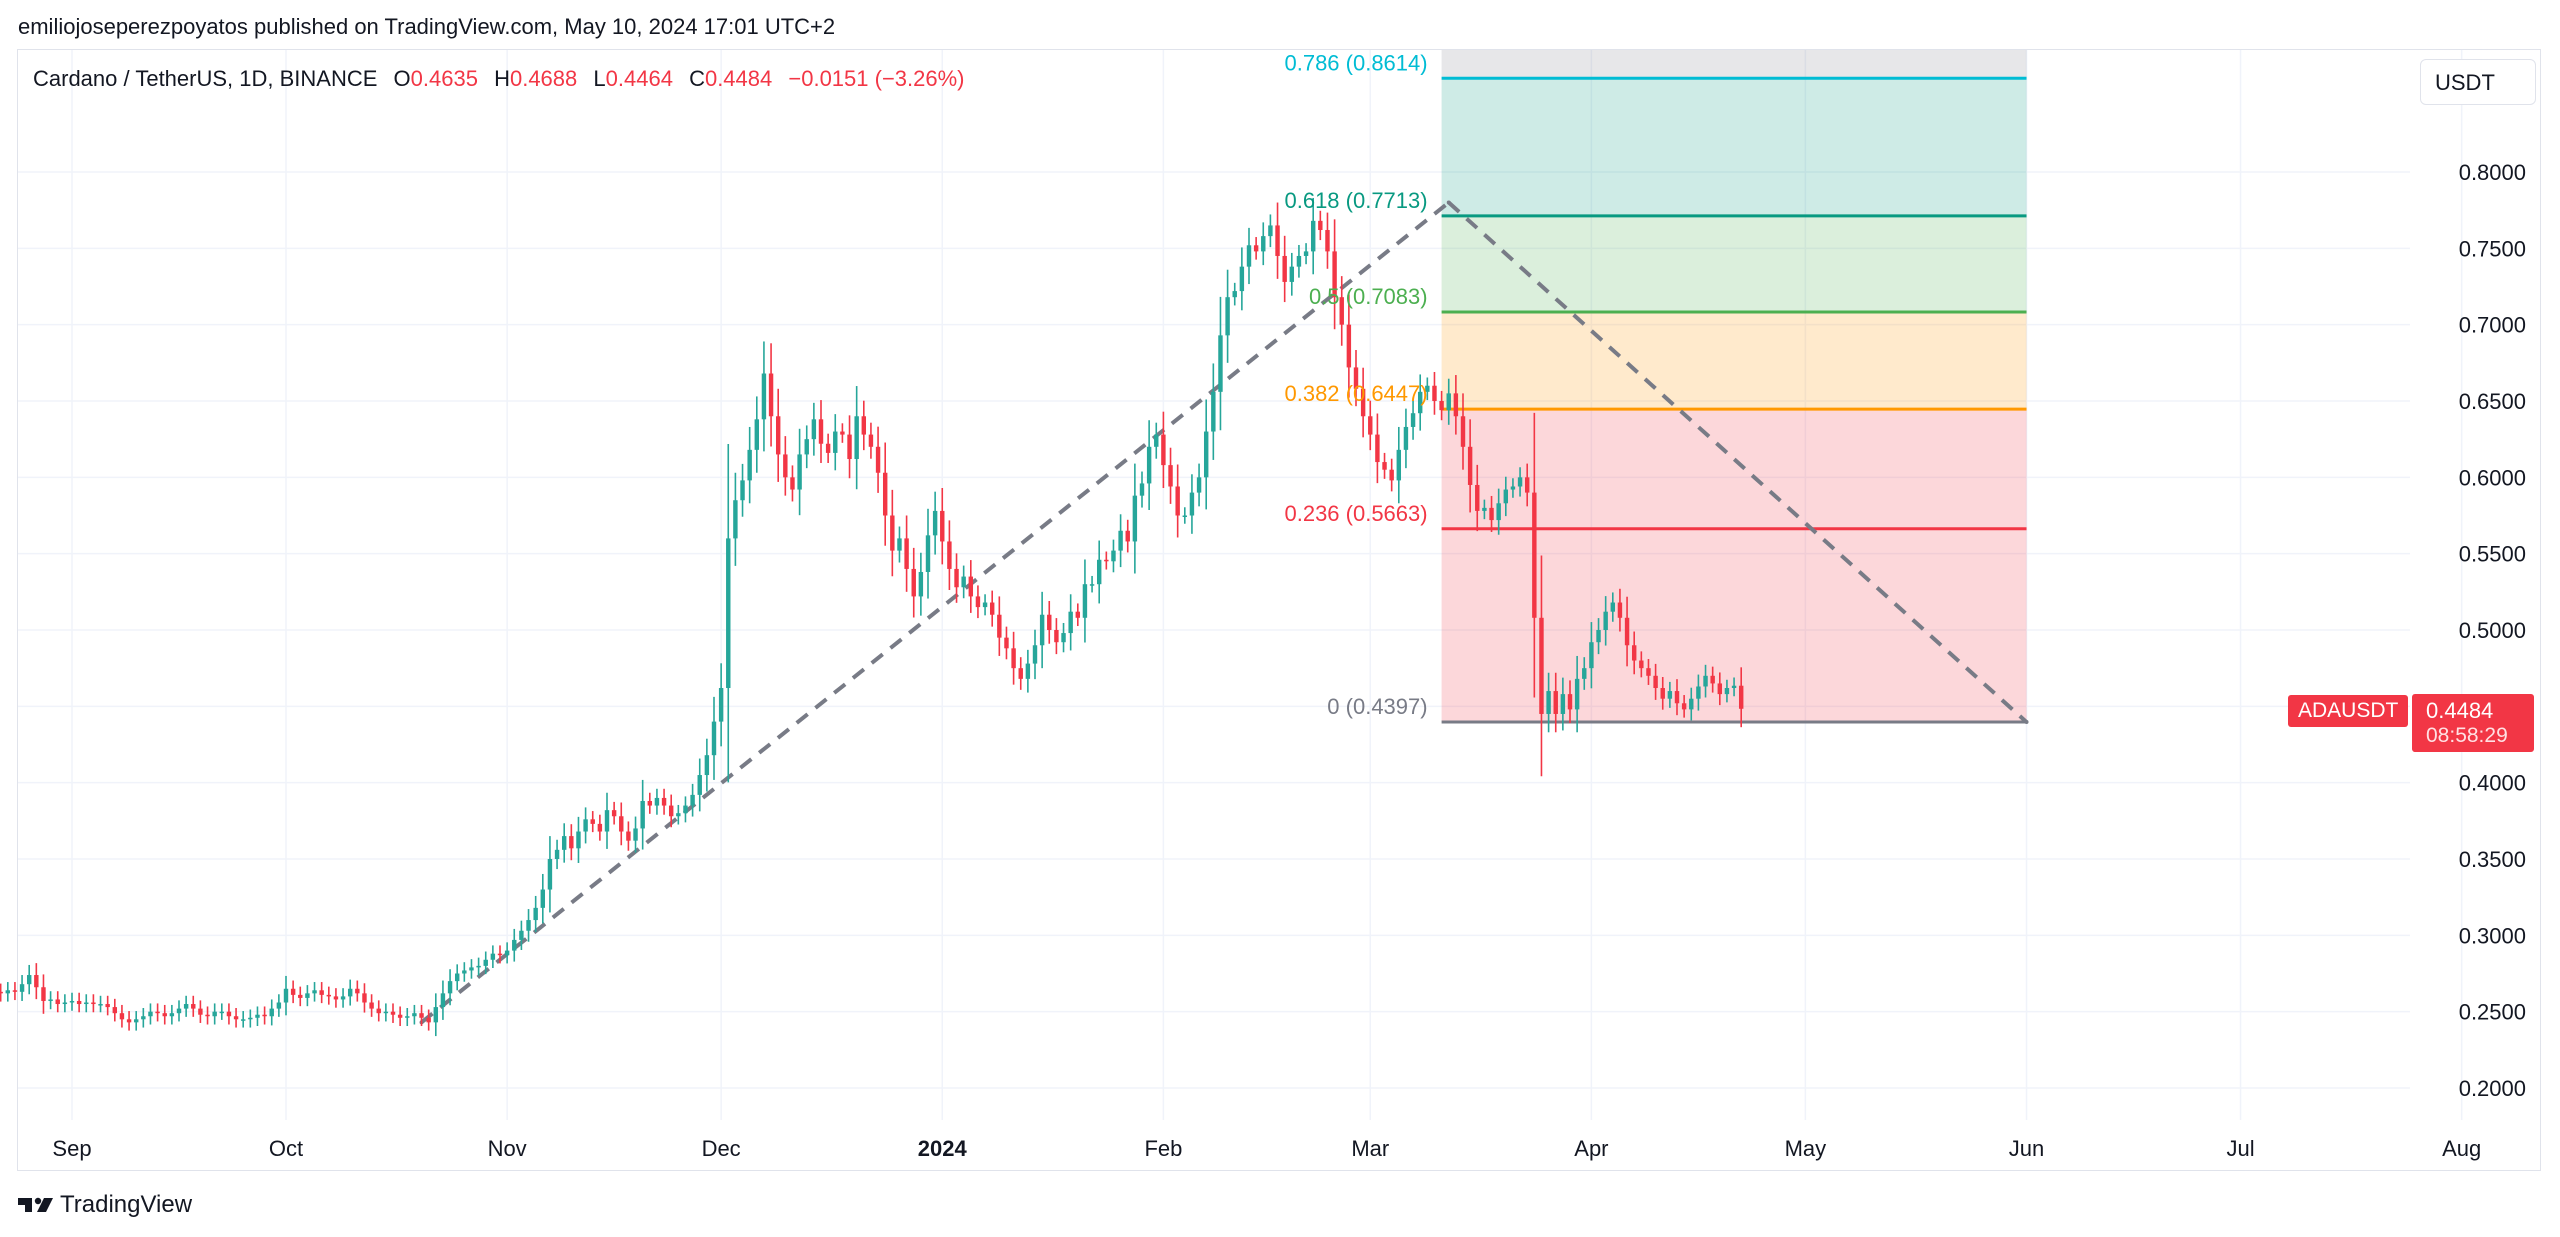  Describe the element at coordinates (2492, 248) in the screenshot. I see `y-tick-label: 0.7500` at that location.